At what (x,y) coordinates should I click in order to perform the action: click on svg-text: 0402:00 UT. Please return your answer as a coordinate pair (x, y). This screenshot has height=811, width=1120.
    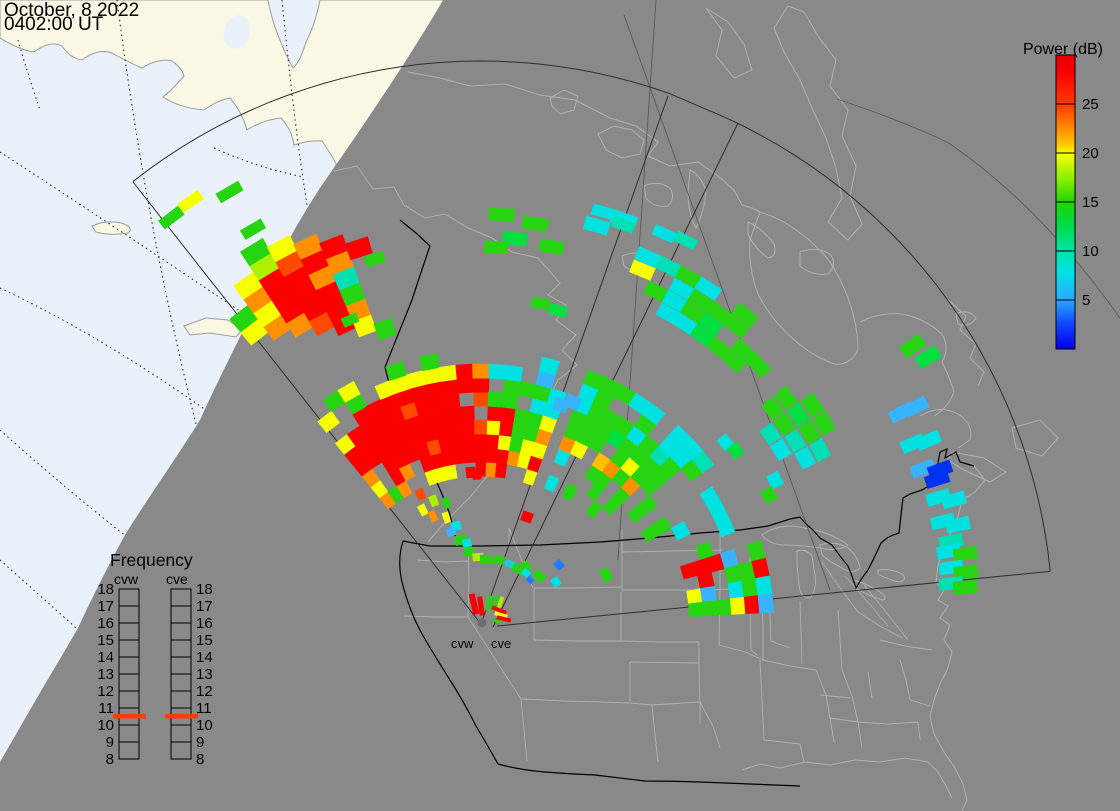
    Looking at the image, I should click on (54, 24).